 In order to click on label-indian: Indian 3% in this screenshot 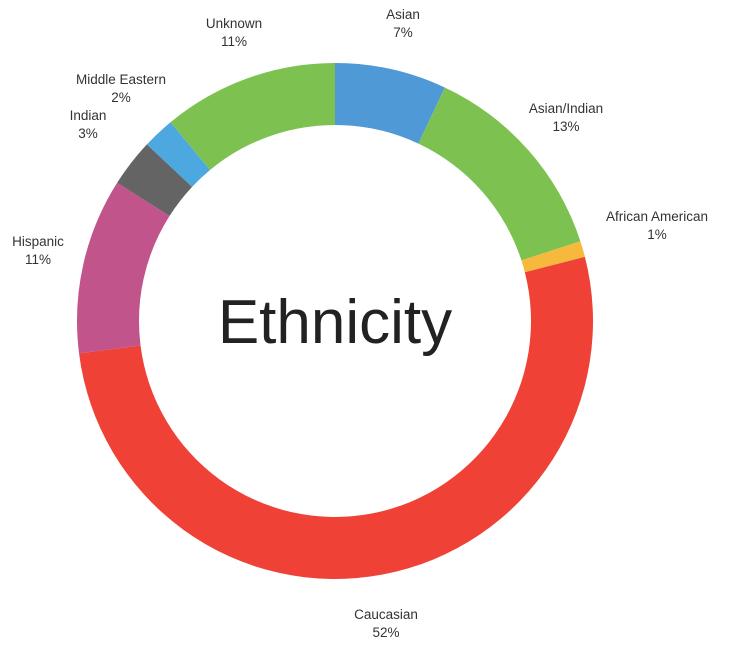, I will do `click(88, 124)`.